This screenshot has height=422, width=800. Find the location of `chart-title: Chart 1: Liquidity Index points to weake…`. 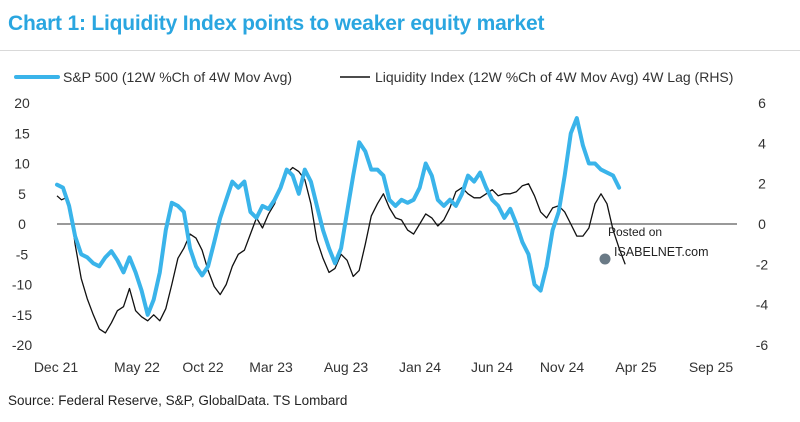

chart-title: Chart 1: Liquidity Index points to weake… is located at coordinates (276, 23).